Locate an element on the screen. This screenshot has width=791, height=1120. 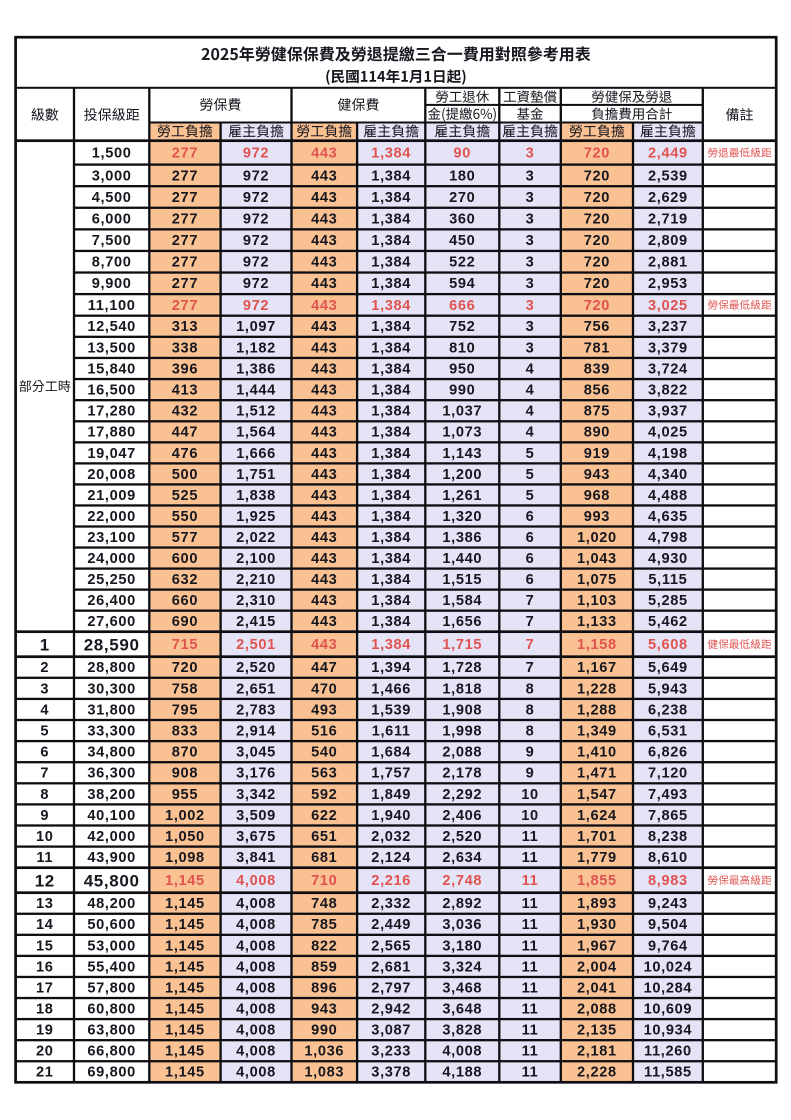
svg-text: 4,198 is located at coordinates (668, 454).